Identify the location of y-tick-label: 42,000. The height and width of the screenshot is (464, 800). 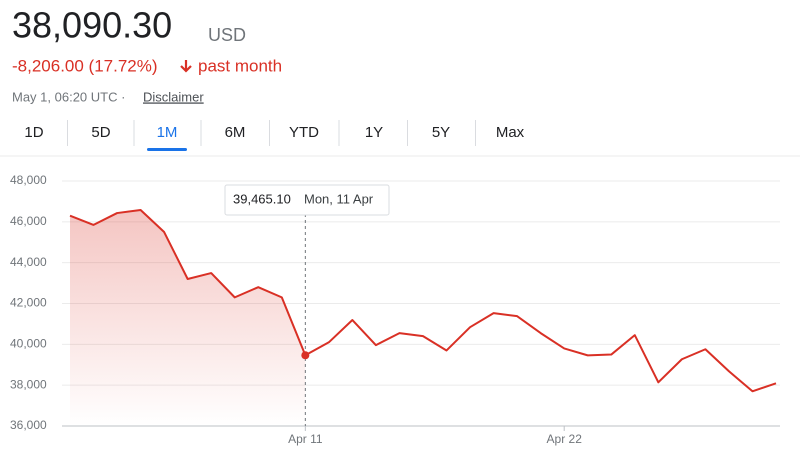
(28, 303).